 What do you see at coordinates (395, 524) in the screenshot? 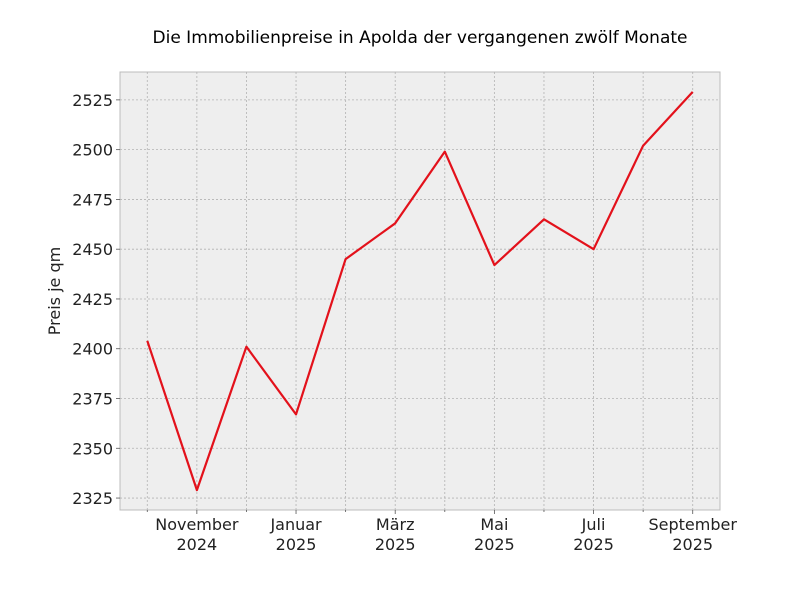
I see `x-tick-label: März` at bounding box center [395, 524].